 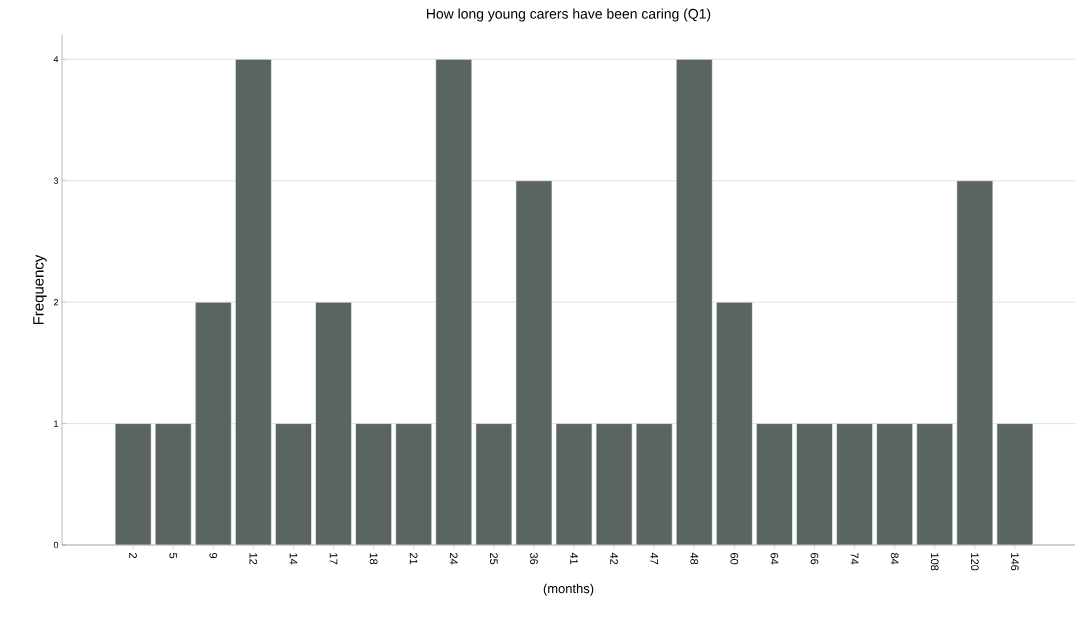 What do you see at coordinates (574, 558) in the screenshot?
I see `x-tick-label: 41` at bounding box center [574, 558].